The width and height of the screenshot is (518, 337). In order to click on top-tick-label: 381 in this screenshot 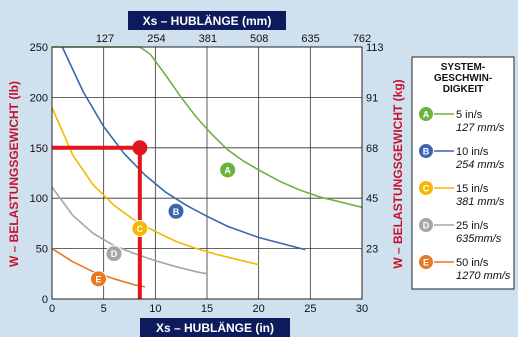, I will do `click(208, 39)`.